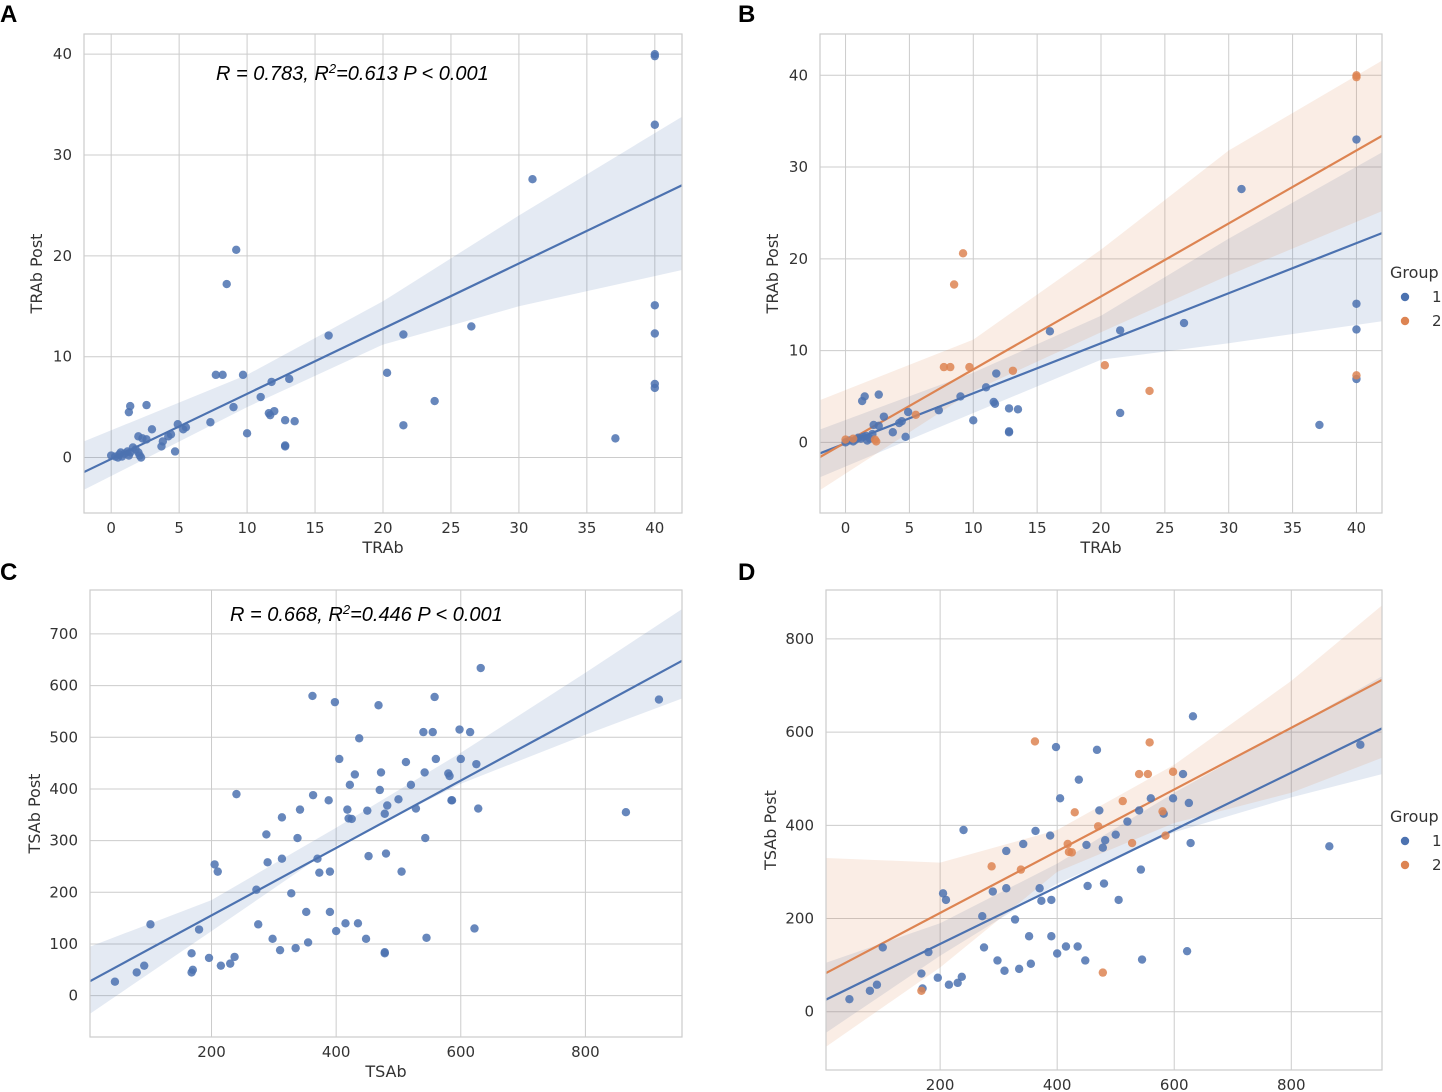 The width and height of the screenshot is (1442, 1092). What do you see at coordinates (67, 458) in the screenshot?
I see `y-tick-label: 0` at bounding box center [67, 458].